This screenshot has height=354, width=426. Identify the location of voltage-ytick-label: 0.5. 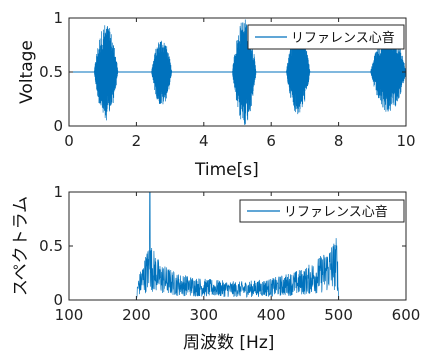
(51, 72).